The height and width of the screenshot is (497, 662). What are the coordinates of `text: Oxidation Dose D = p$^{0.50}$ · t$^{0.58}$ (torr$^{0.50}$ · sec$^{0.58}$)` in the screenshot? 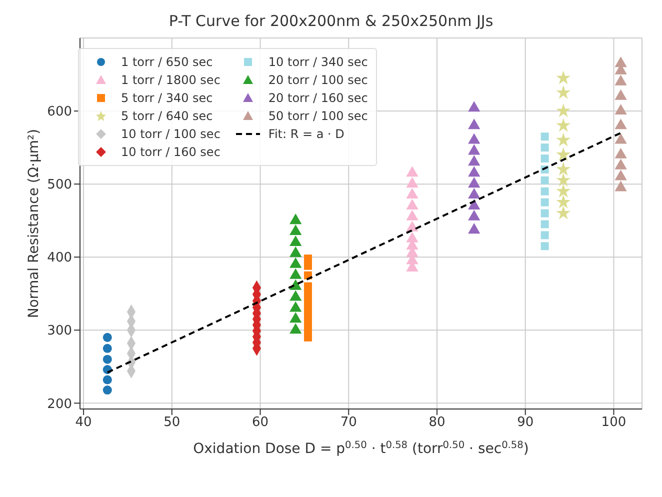 It's located at (361, 448).